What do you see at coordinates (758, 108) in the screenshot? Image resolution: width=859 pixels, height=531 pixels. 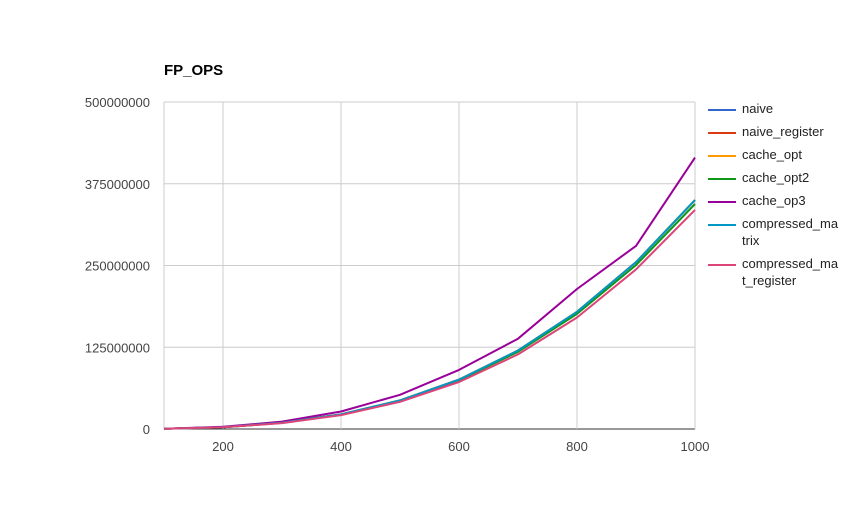 I see `legend-label: naive` at bounding box center [758, 108].